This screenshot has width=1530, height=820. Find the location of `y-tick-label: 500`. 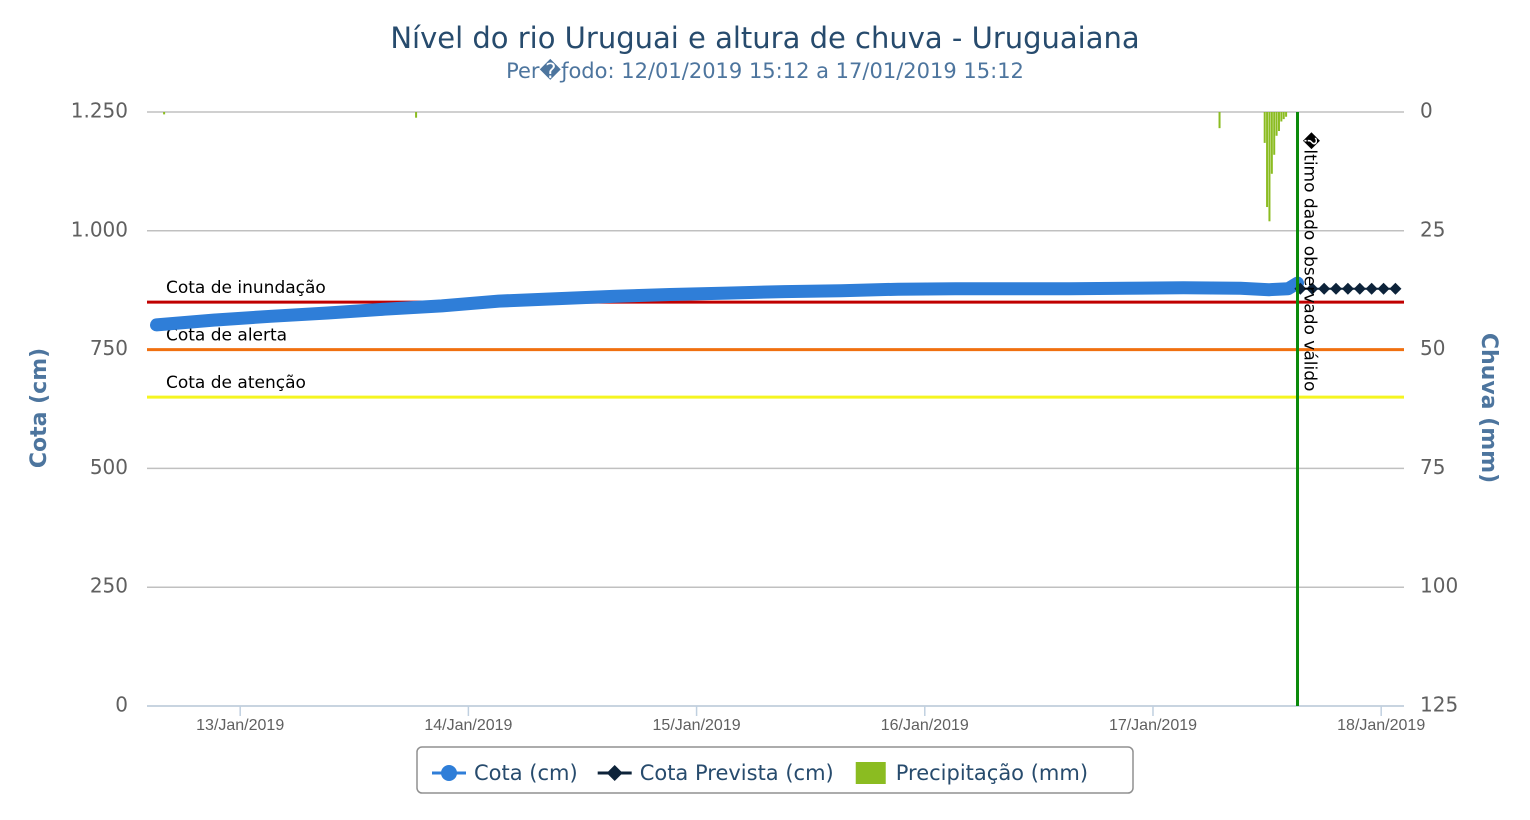

y-tick-label: 500 is located at coordinates (109, 467).